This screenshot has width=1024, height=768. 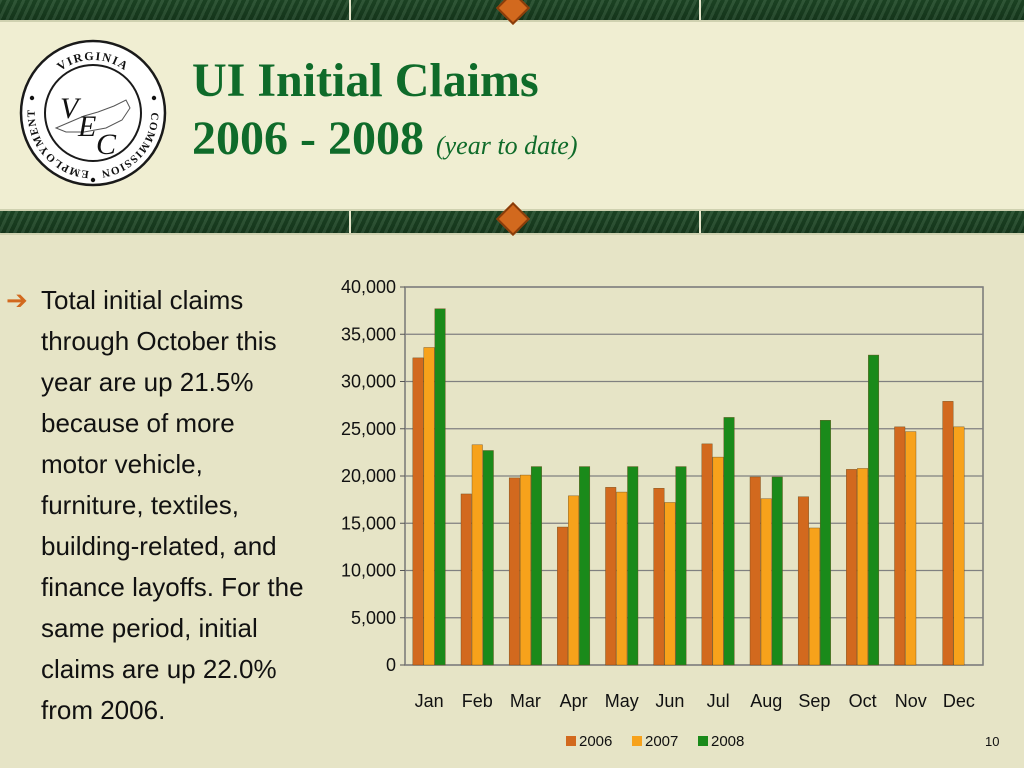 I want to click on bar-2007-sep, so click(x=814, y=596).